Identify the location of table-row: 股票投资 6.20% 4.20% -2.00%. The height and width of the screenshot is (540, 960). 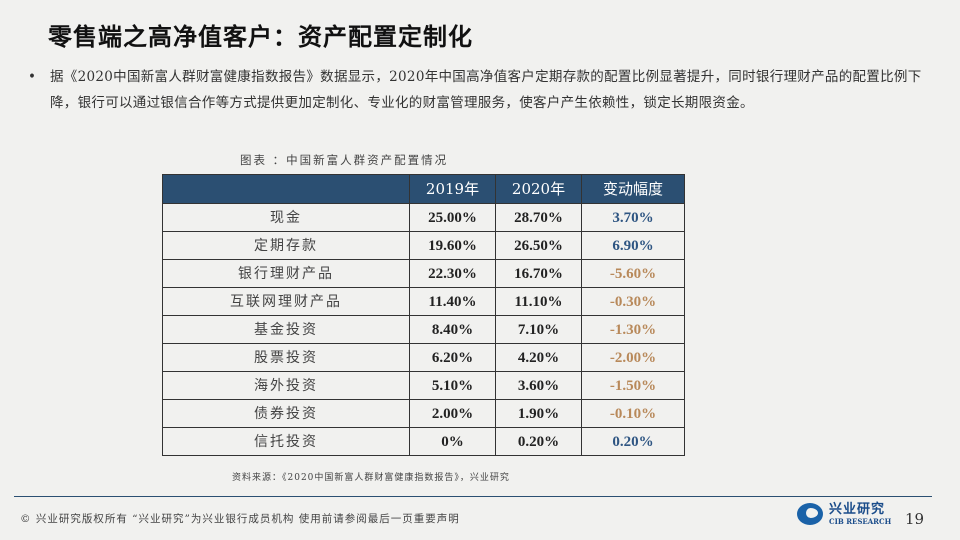
(423, 357).